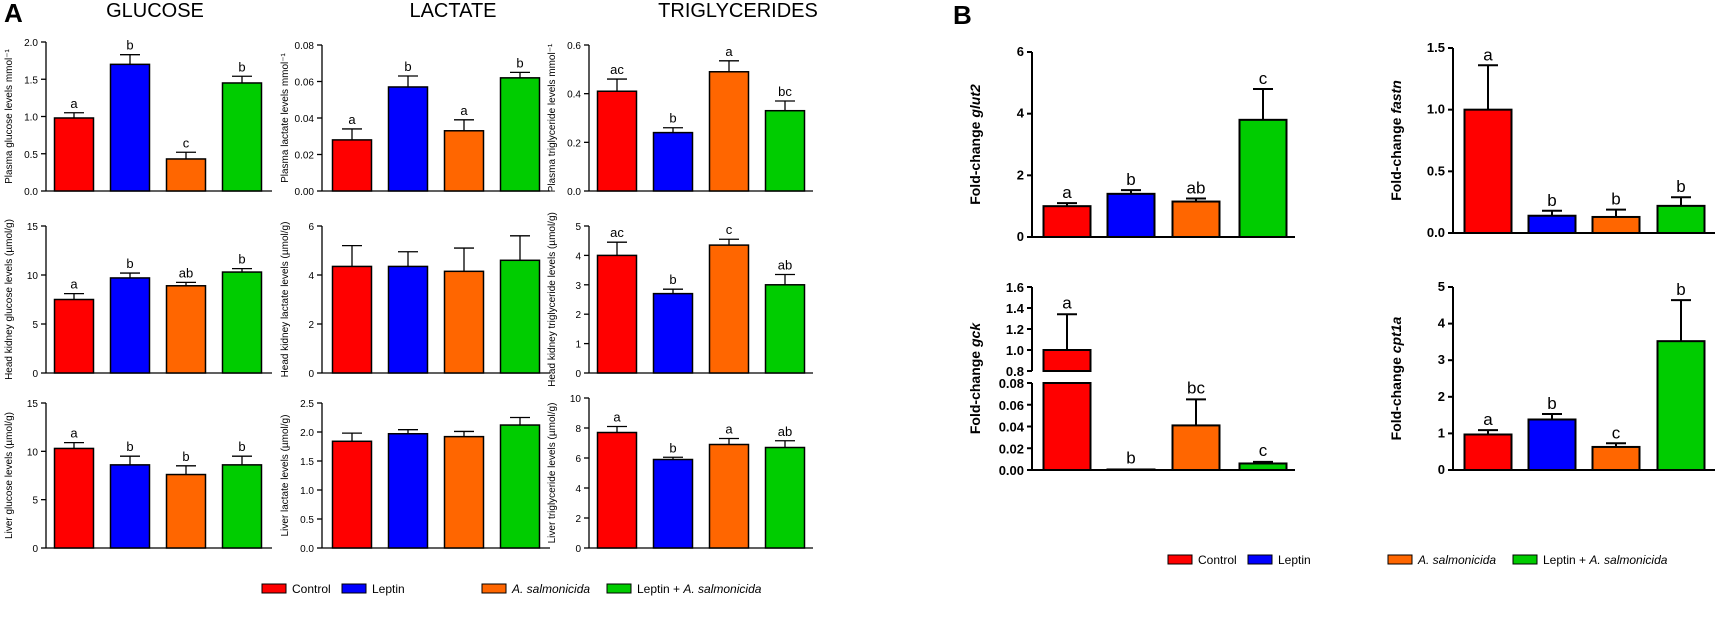 The height and width of the screenshot is (630, 1725). I want to click on y-axis-label: Head kidney lactate levels (µmol/g), so click(285, 300).